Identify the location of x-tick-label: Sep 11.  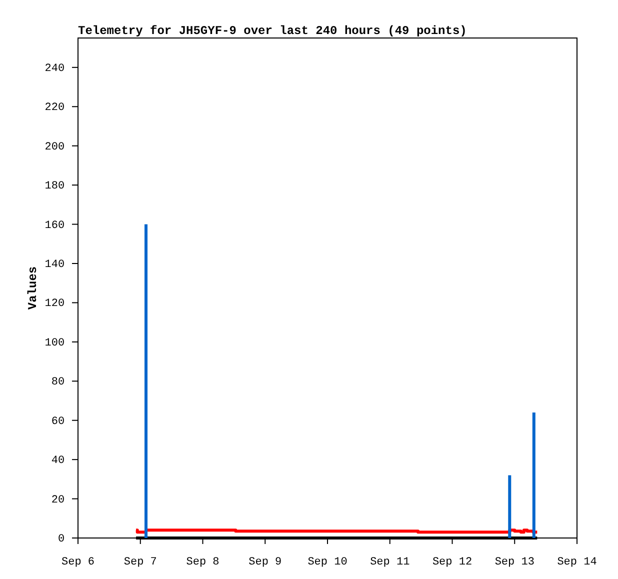
(390, 562).